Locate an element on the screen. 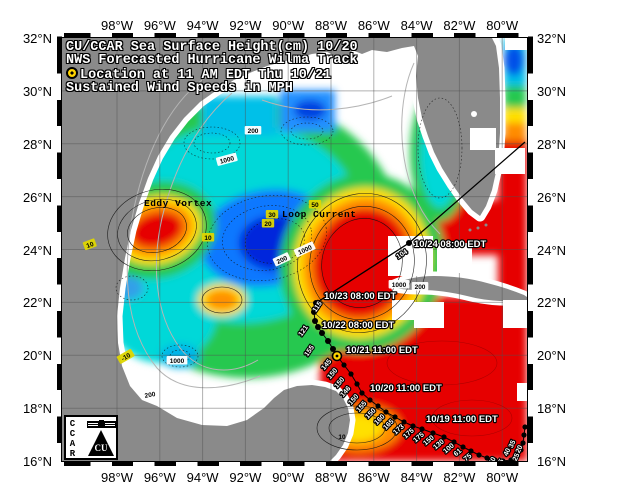 The image size is (640, 494). lon-tick-bottom: 96°W is located at coordinates (159, 477).